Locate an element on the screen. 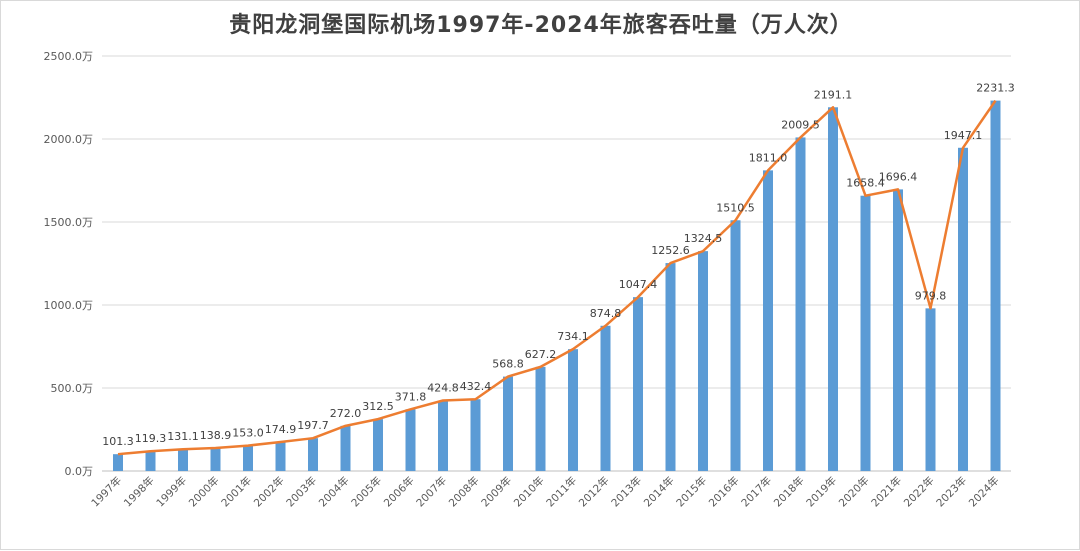  y-tick-label: 2500.0万 is located at coordinates (69, 56).